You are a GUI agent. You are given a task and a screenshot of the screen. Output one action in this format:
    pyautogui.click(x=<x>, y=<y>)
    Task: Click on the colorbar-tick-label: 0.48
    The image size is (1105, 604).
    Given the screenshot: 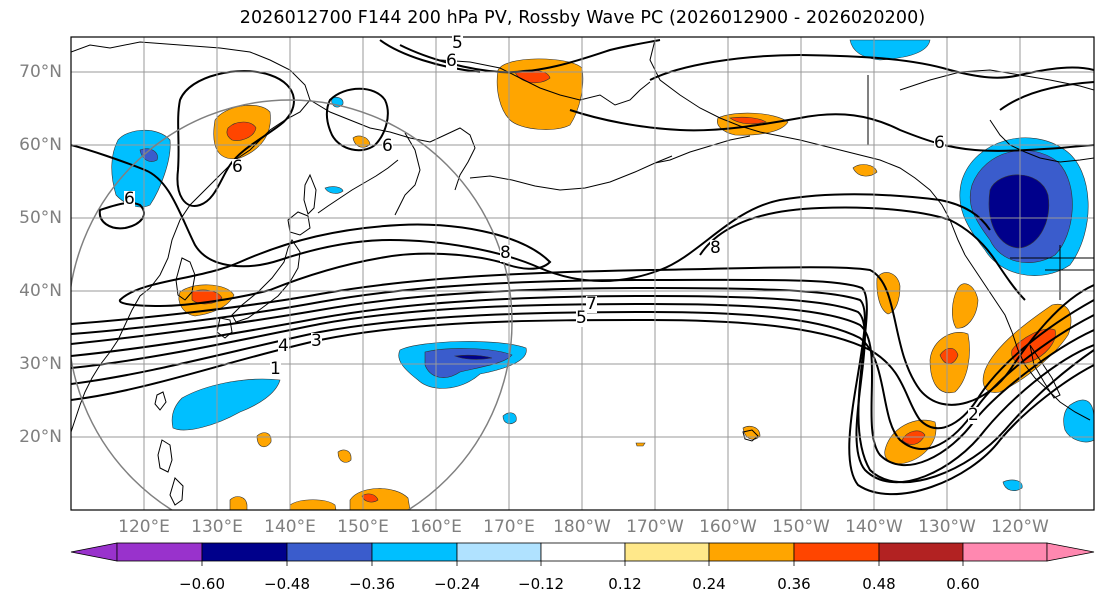 What is the action you would take?
    pyautogui.click(x=879, y=584)
    